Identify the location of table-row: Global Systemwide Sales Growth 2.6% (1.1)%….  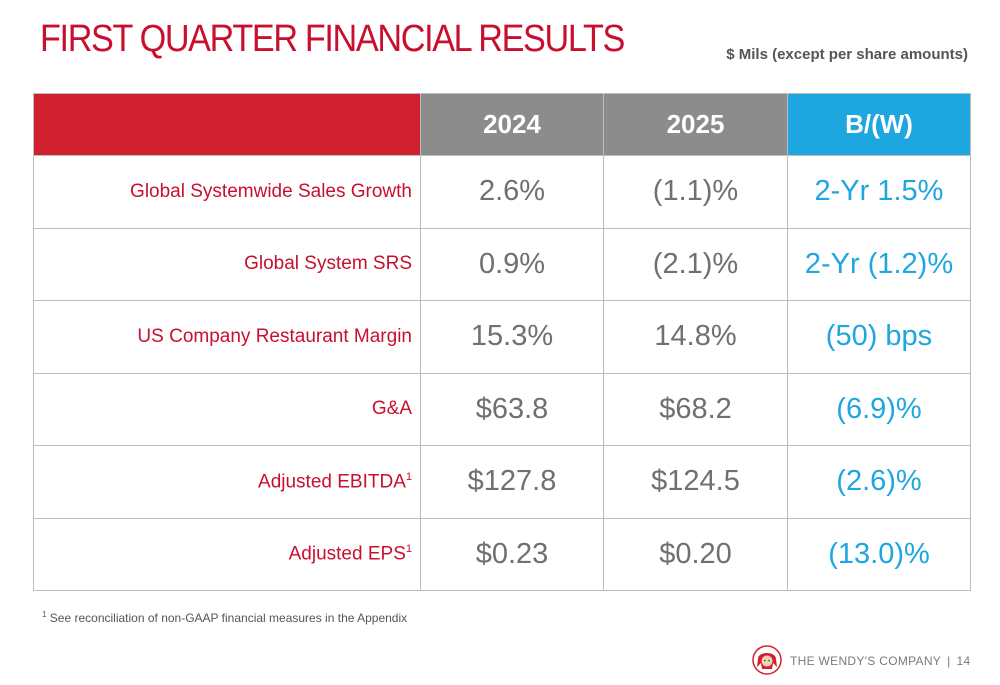
(502, 192).